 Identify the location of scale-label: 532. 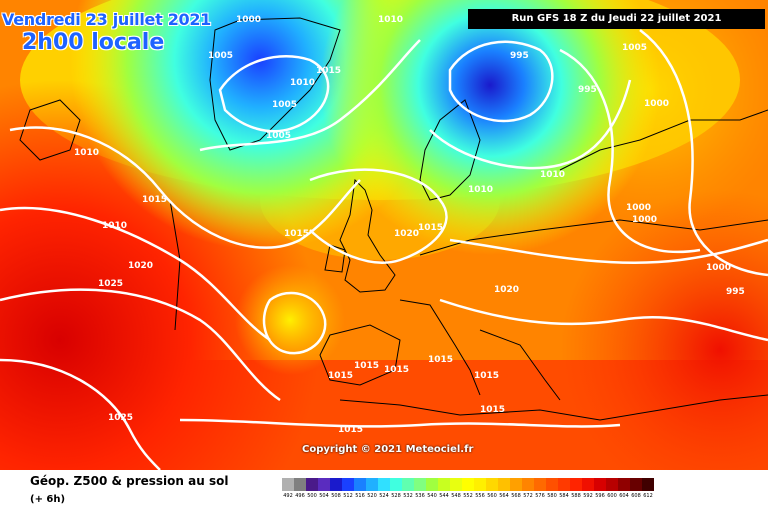
(408, 496).